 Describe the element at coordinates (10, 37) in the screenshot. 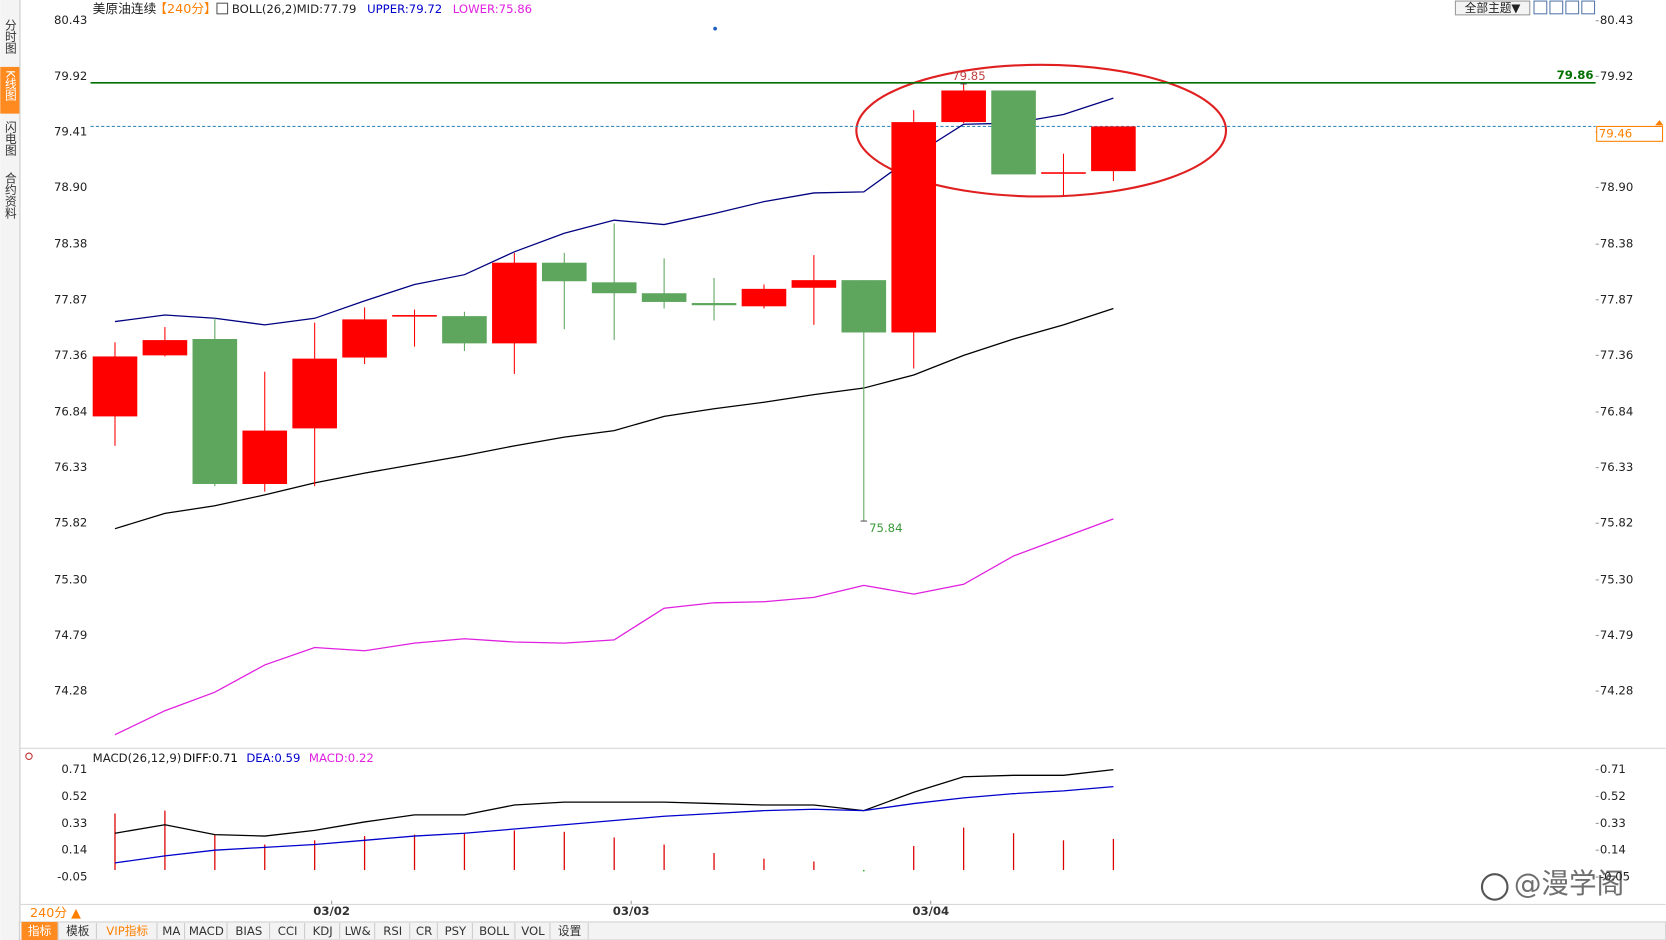

I see `sidebar-tab: 分时图` at that location.